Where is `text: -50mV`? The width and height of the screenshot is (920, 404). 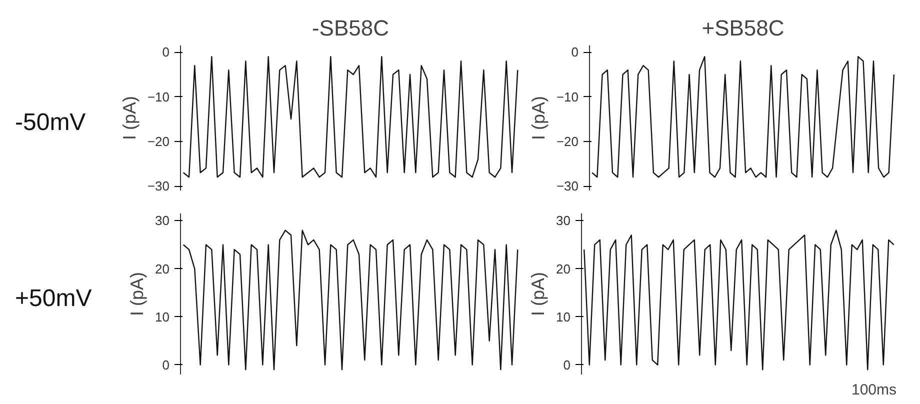 text: -50mV is located at coordinates (50, 123).